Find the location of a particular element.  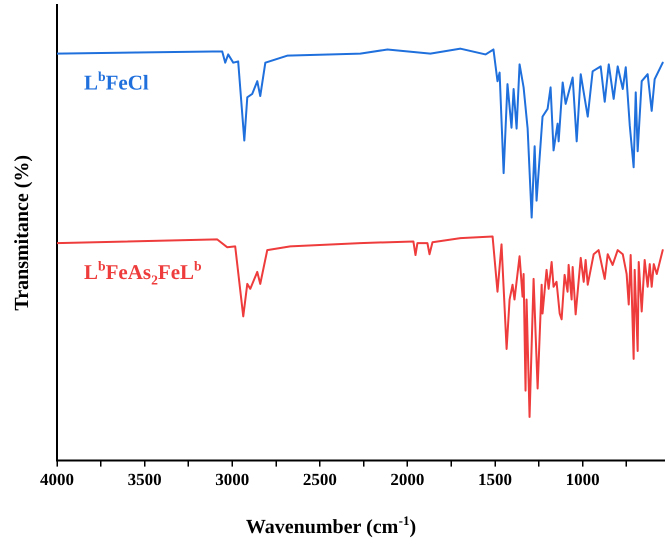

x-tick-label: 3000 is located at coordinates (232, 480).